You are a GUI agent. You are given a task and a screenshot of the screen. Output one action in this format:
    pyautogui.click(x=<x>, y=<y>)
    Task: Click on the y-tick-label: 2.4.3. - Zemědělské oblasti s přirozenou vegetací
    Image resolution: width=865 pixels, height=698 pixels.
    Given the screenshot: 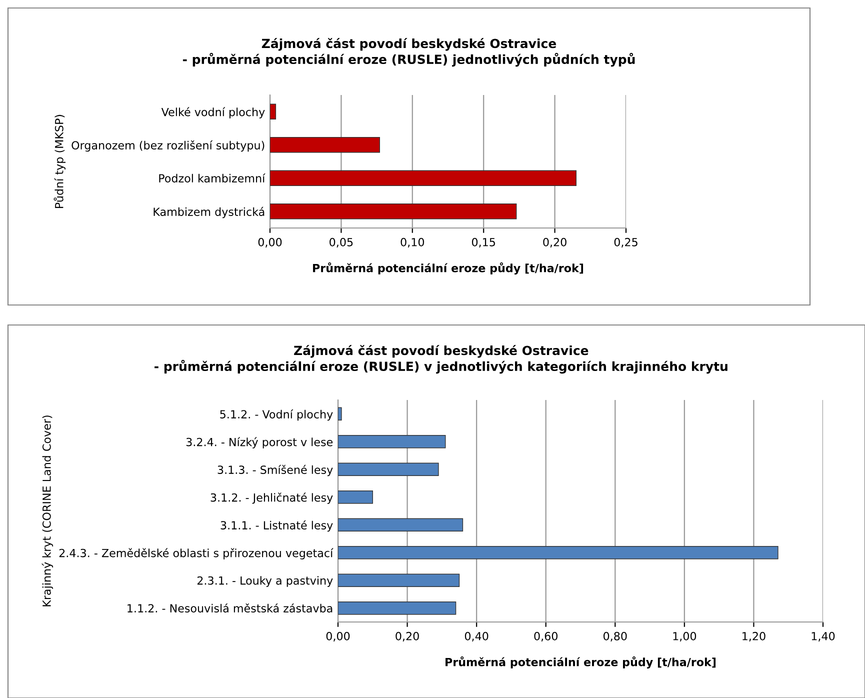 What is the action you would take?
    pyautogui.click(x=196, y=554)
    